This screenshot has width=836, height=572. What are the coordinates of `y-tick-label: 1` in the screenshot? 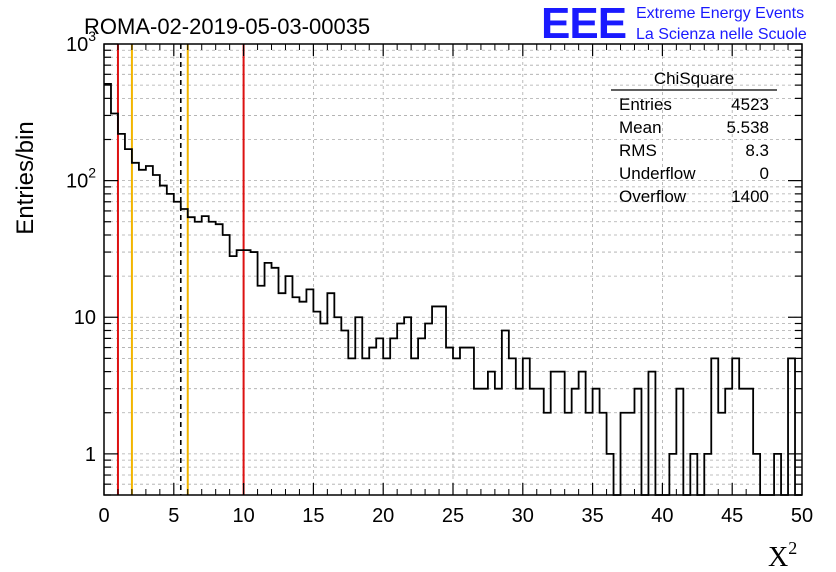 It's located at (90, 455).